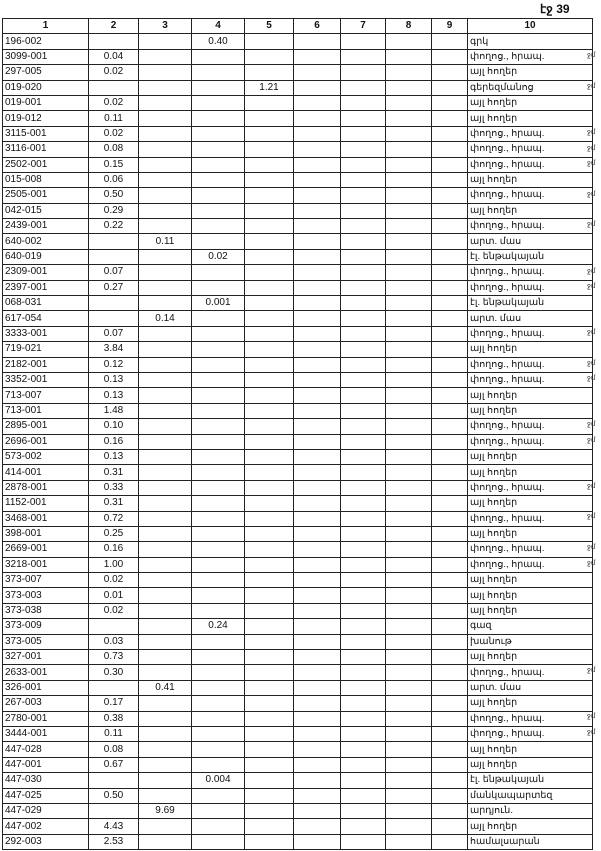  I want to click on table-row: 042-015 0.29 այլ հողեր, so click(297, 211).